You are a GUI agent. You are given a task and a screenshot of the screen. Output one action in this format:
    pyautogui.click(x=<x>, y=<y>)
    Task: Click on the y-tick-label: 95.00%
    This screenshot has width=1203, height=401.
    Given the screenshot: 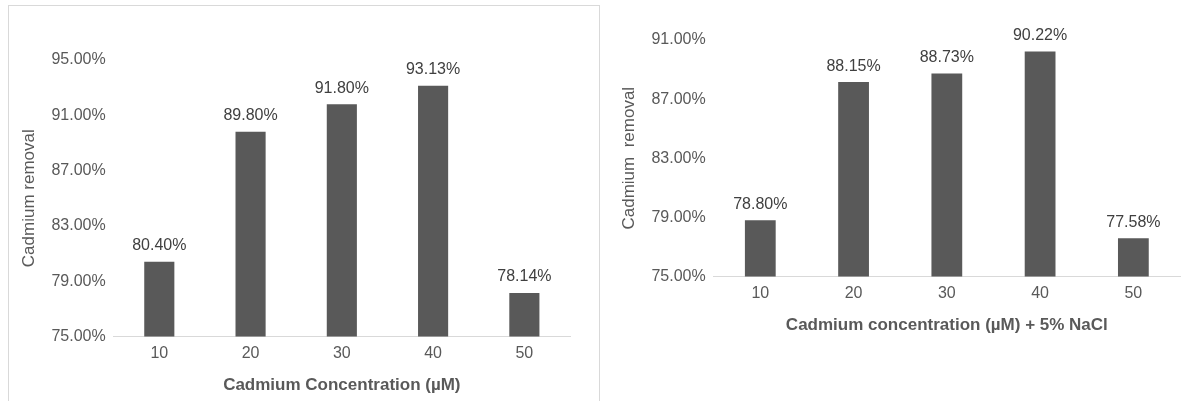 What is the action you would take?
    pyautogui.click(x=78, y=59)
    